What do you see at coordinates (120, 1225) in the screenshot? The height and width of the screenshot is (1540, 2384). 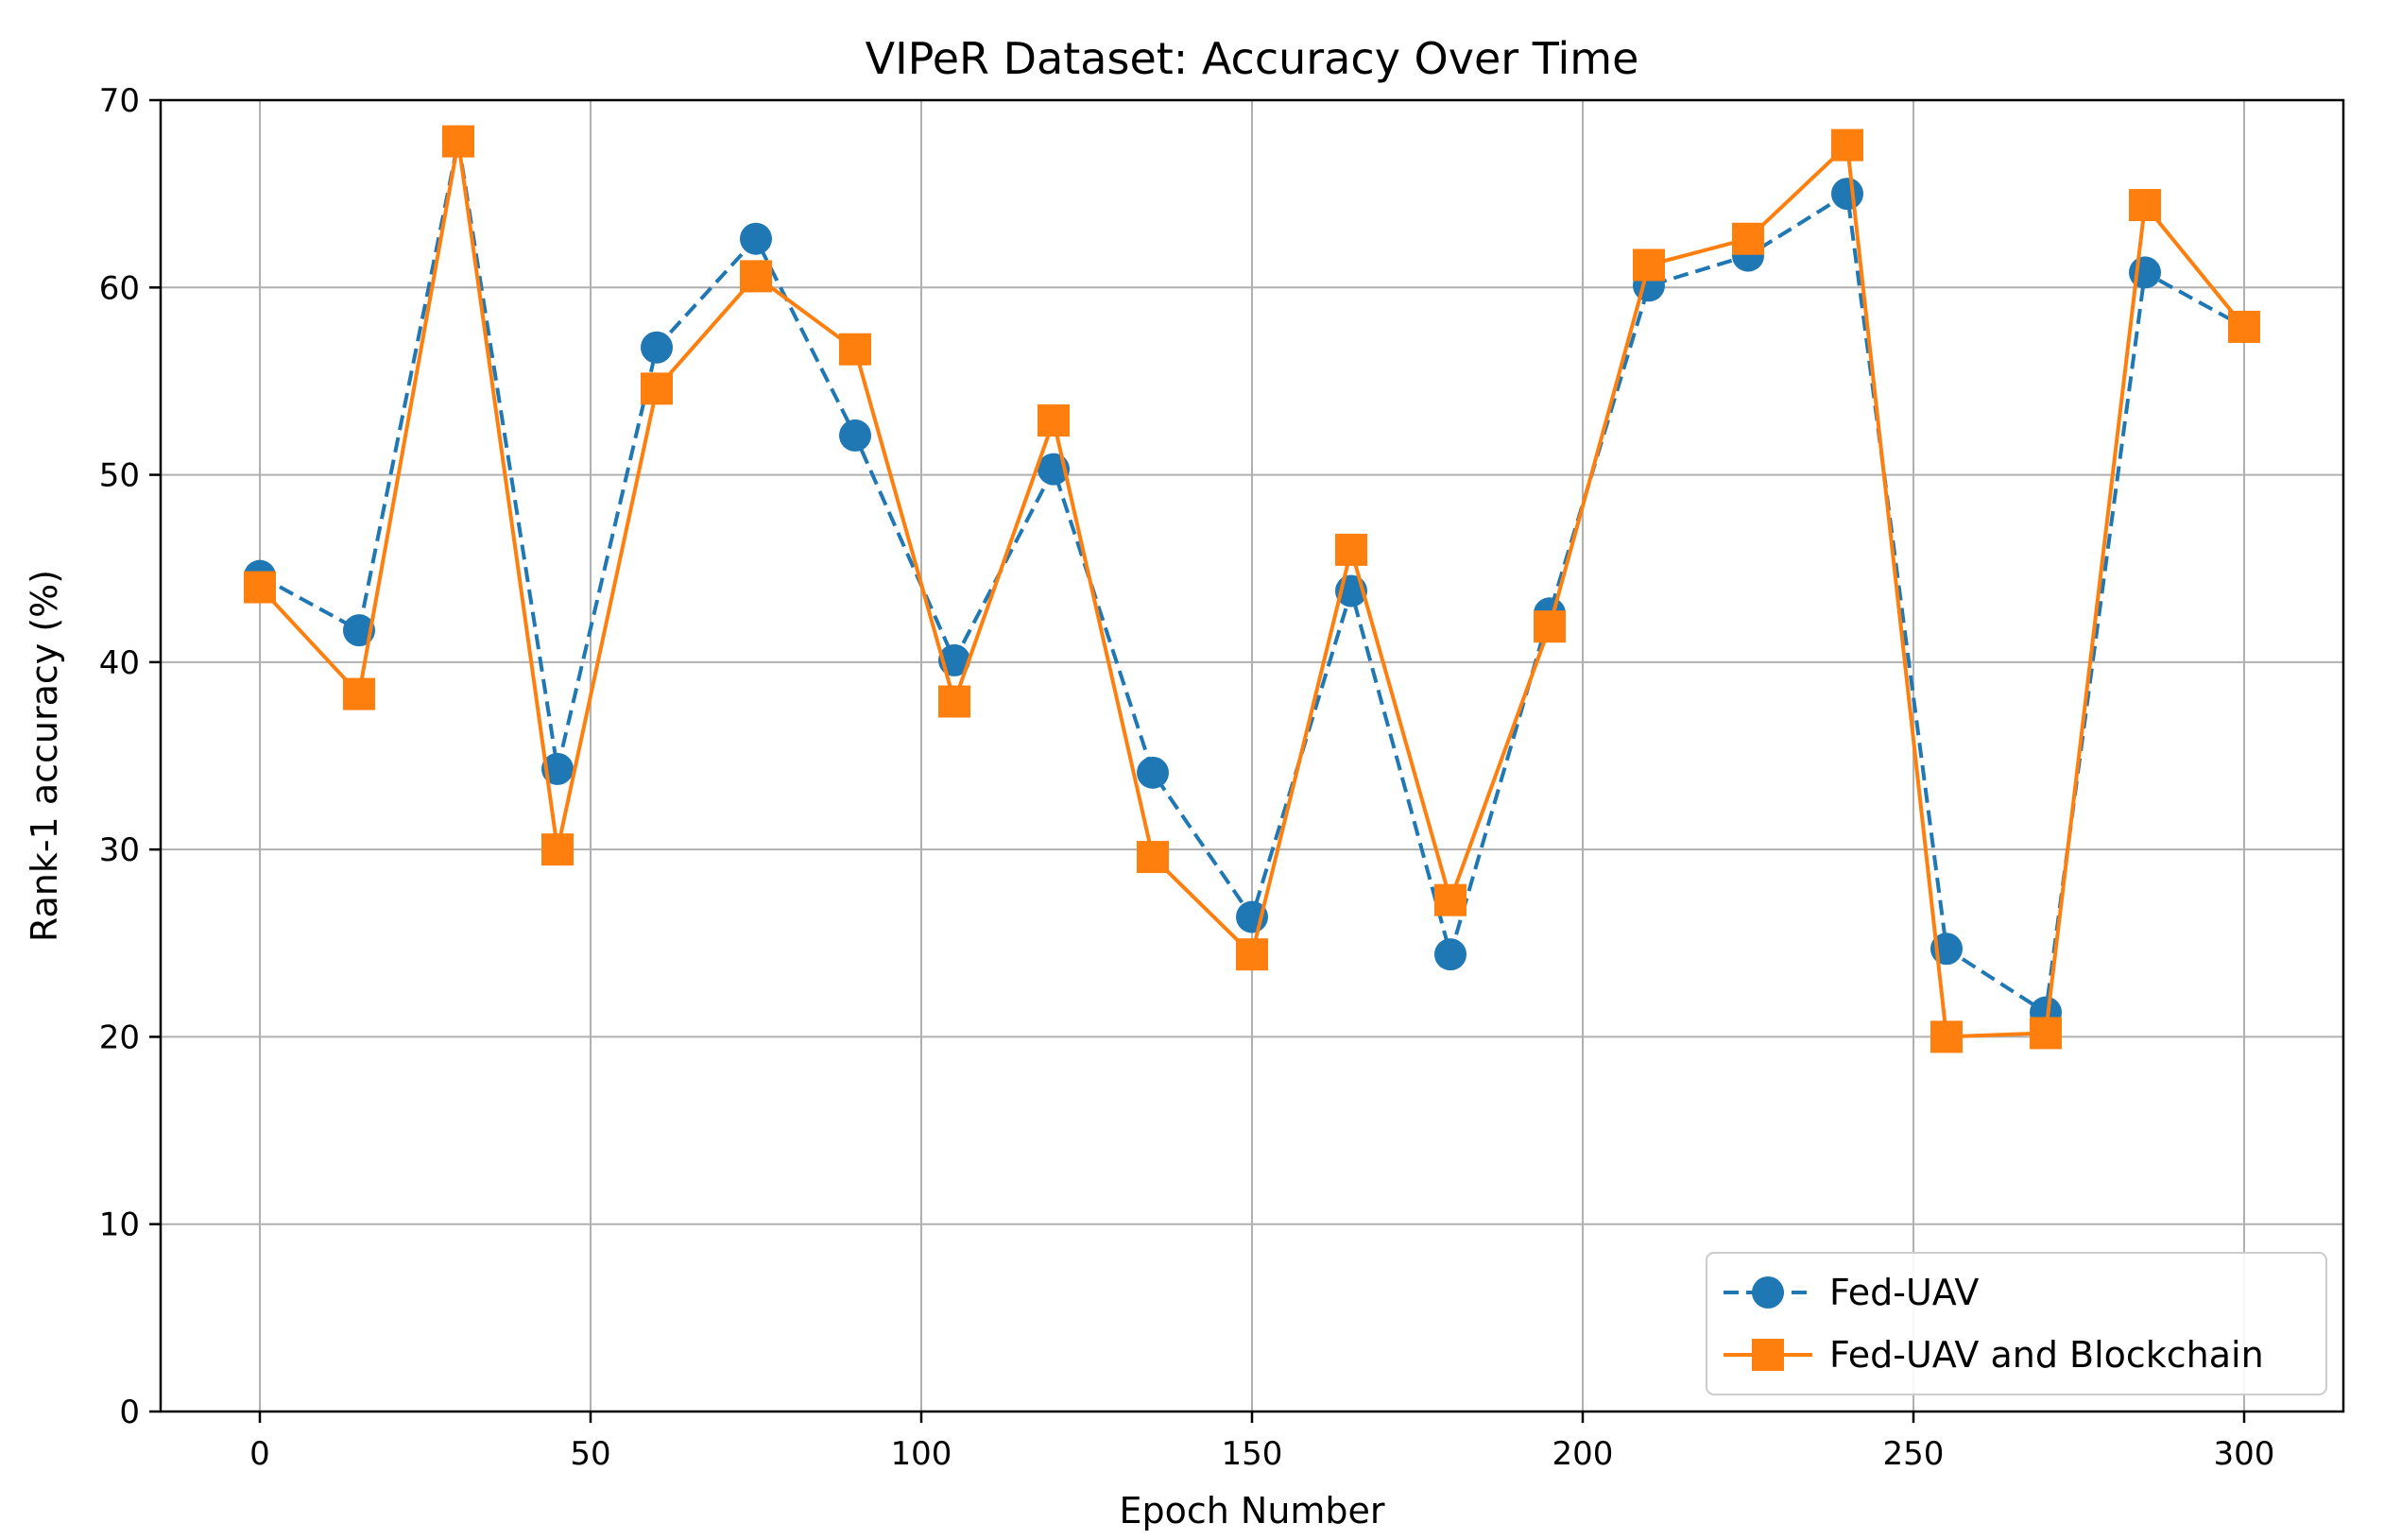 I see `y-tick-label: 10` at bounding box center [120, 1225].